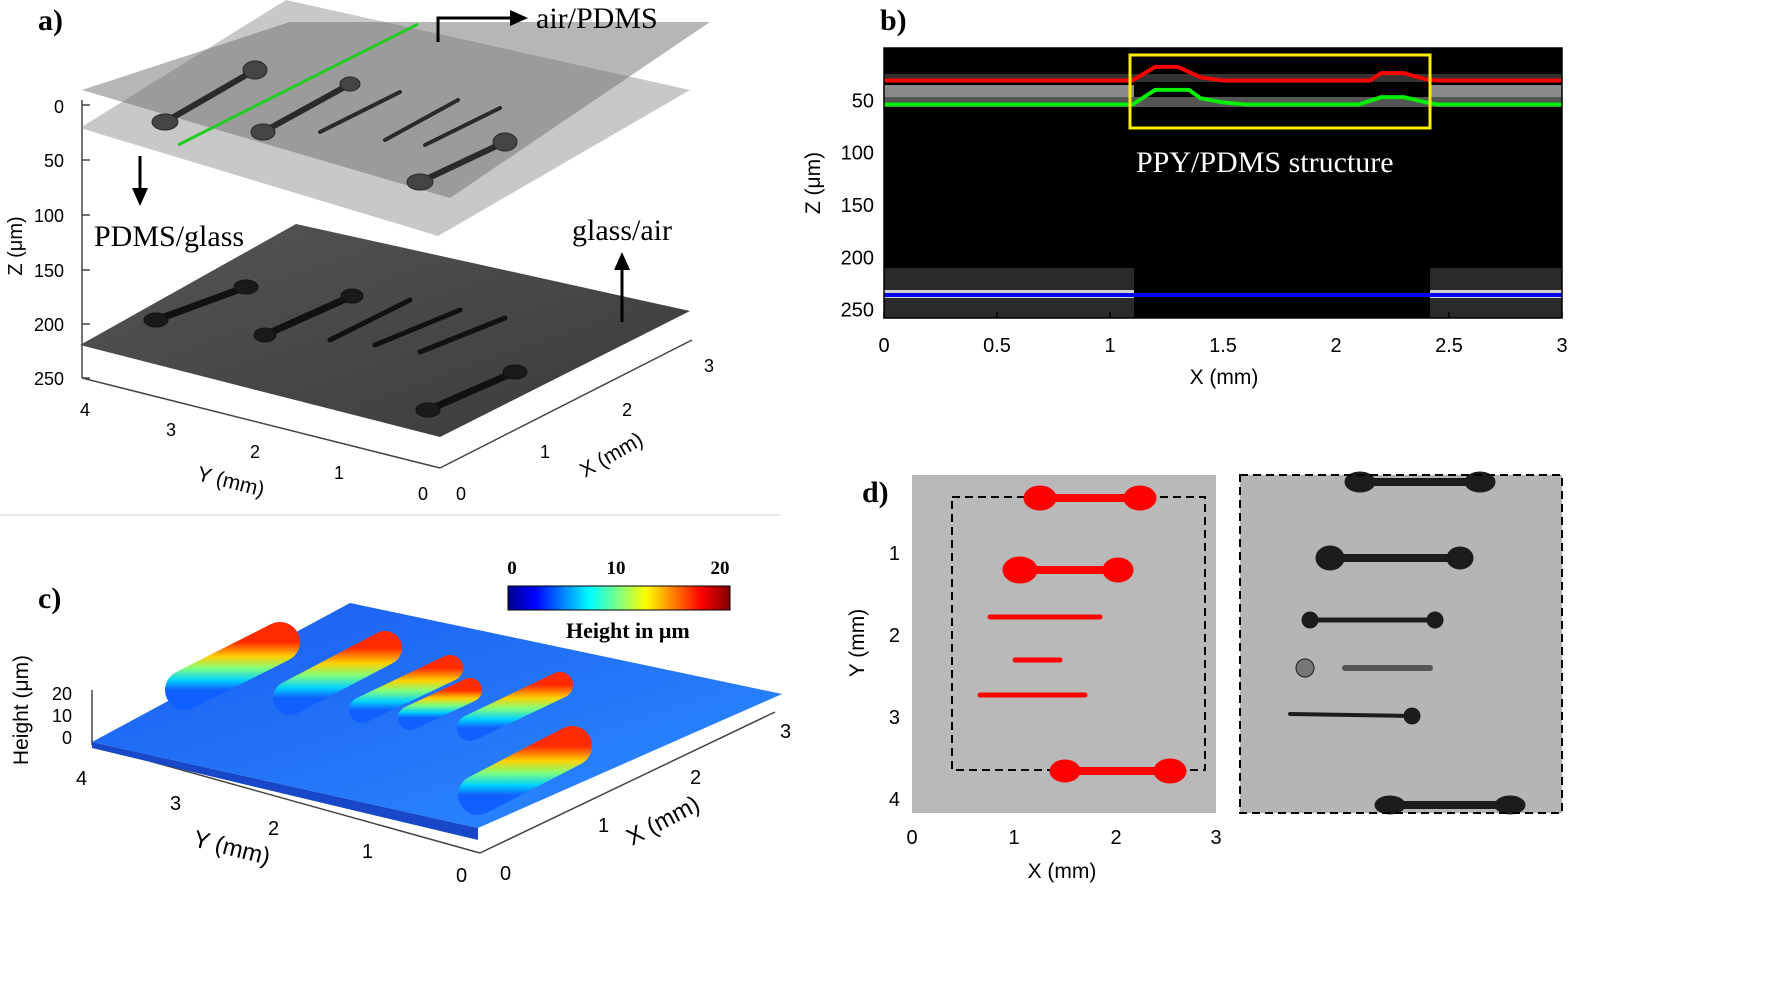  What do you see at coordinates (62, 716) in the screenshot?
I see `c-z-tick: 10` at bounding box center [62, 716].